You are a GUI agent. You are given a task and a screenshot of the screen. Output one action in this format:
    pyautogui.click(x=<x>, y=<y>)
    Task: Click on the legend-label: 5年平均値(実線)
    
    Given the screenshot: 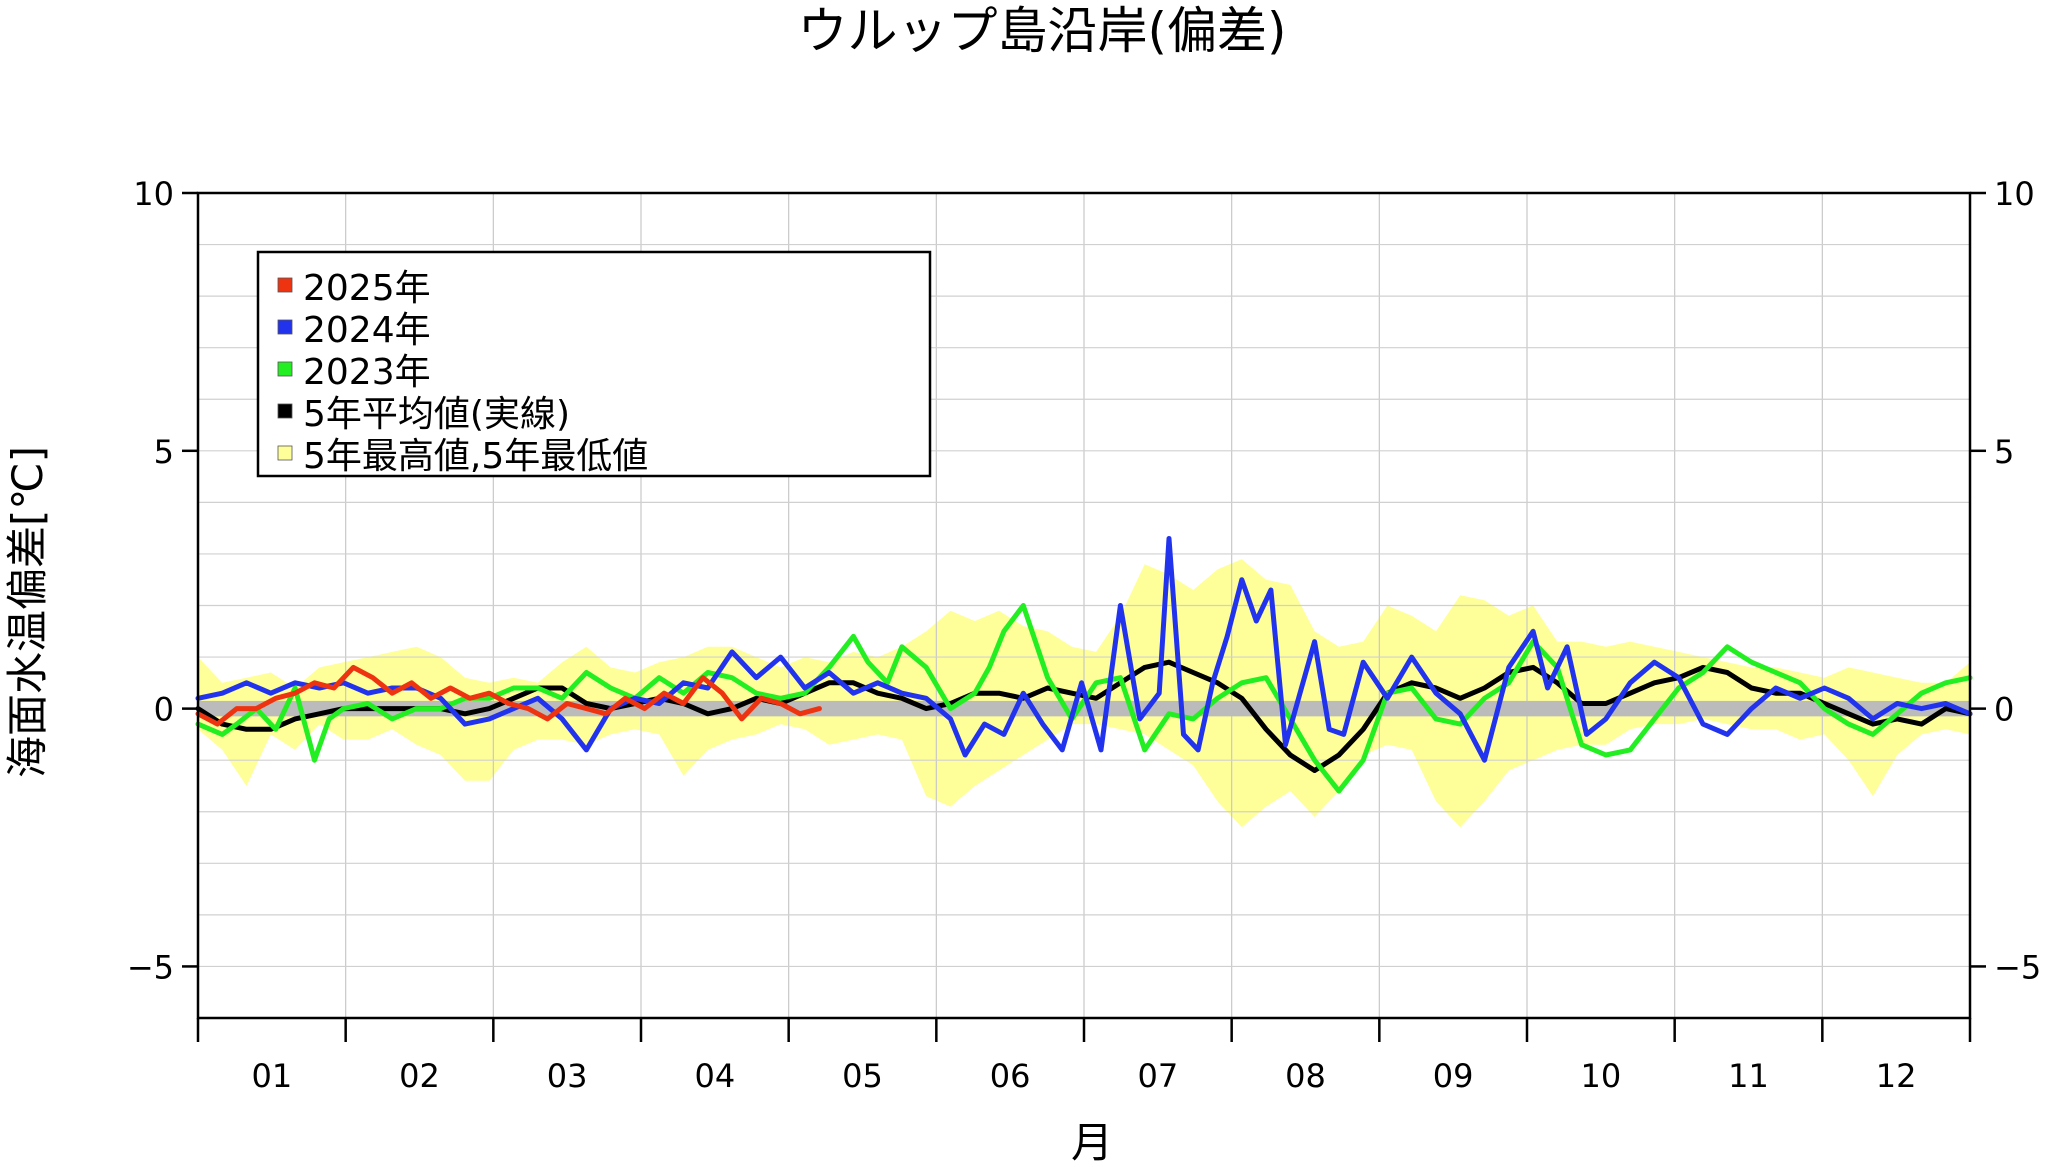 What is the action you would take?
    pyautogui.click(x=436, y=414)
    